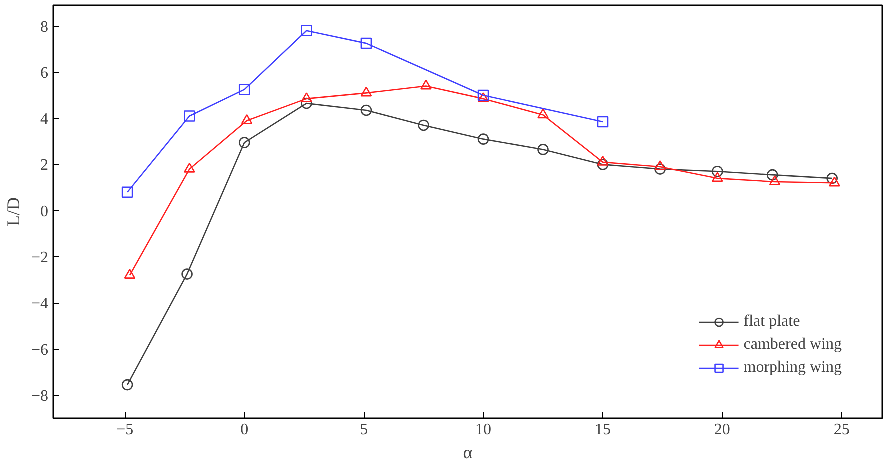 This screenshot has width=888, height=465. What do you see at coordinates (722, 430) in the screenshot?
I see `x-tick-label: 20` at bounding box center [722, 430].